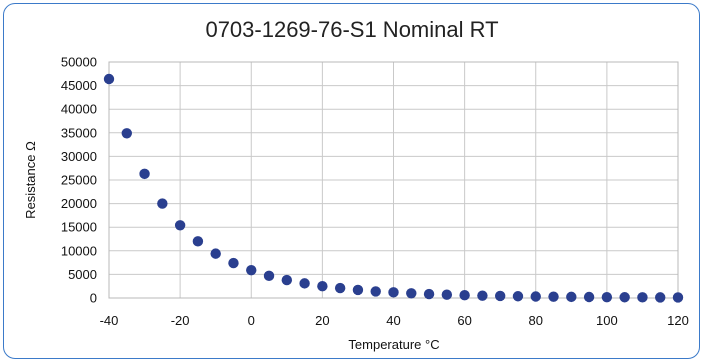 This screenshot has height=364, width=705. Describe the element at coordinates (180, 320) in the screenshot. I see `x-tick-label: -20` at that location.